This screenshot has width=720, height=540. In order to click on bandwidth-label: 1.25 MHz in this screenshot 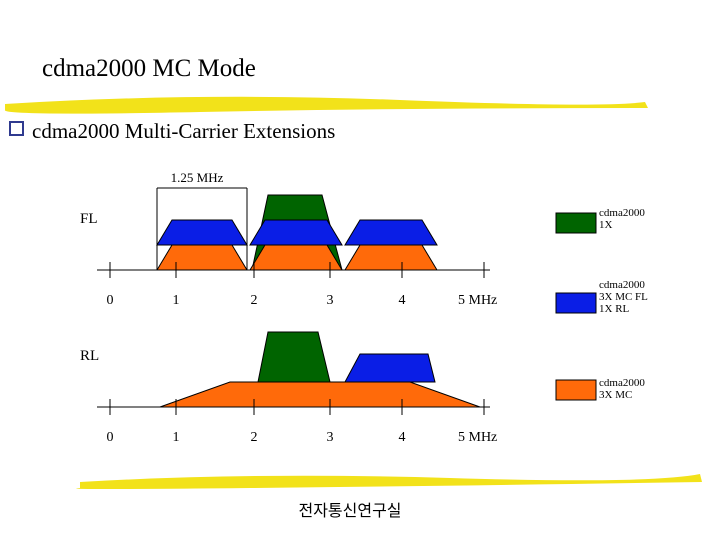, I will do `click(197, 177)`.